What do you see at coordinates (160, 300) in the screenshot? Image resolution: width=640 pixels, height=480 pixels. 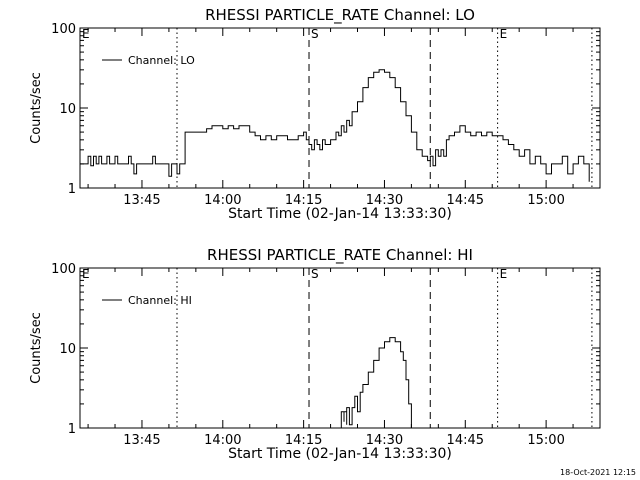 I see `legend-label: Channel: HI` at bounding box center [160, 300].